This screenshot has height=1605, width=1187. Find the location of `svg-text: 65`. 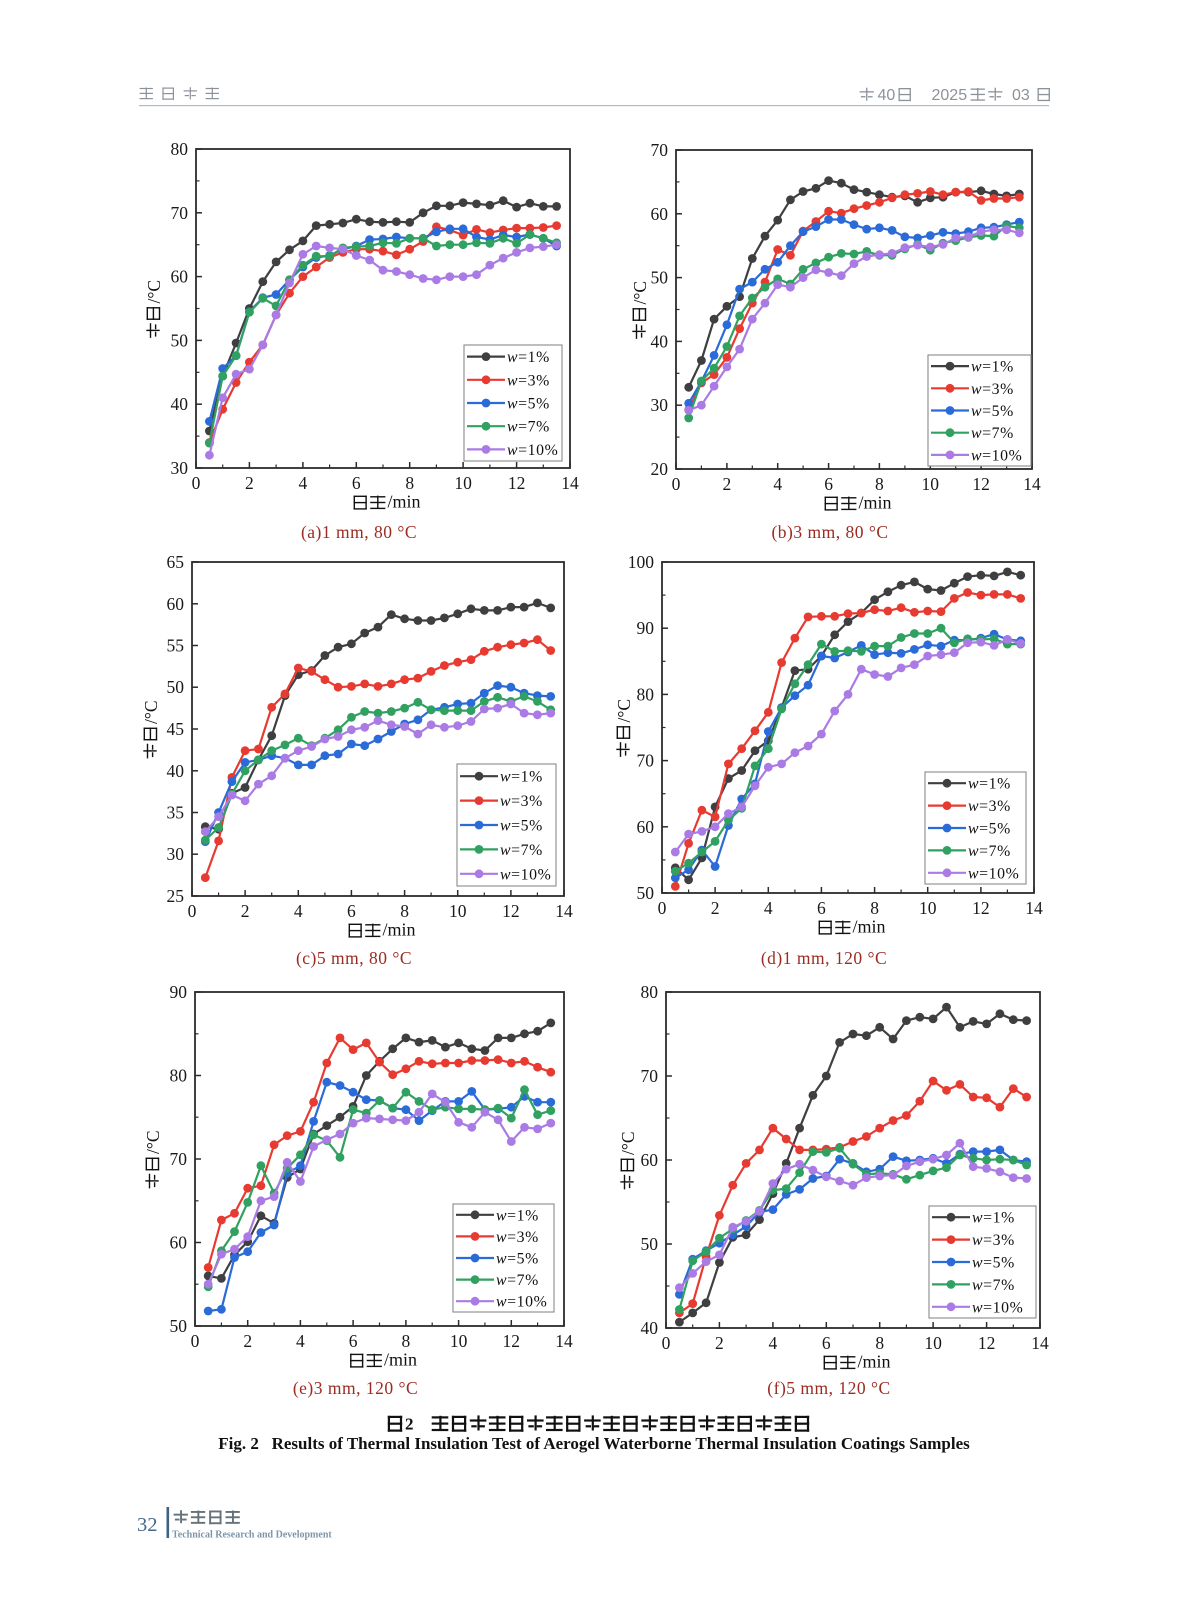

svg-text: 65 is located at coordinates (176, 562).